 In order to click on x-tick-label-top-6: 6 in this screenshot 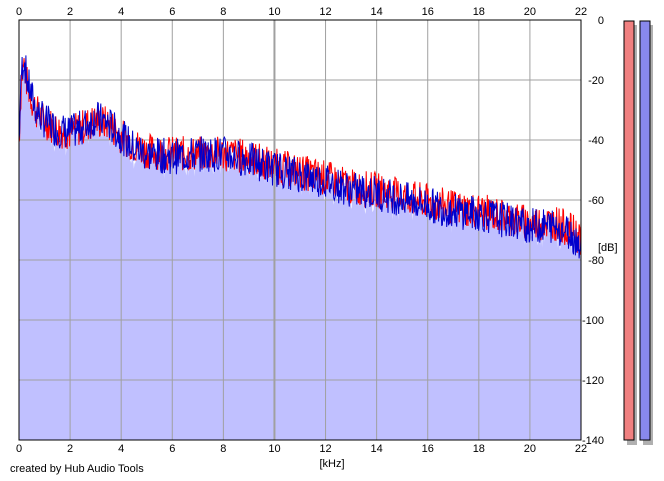, I will do `click(172, 12)`.